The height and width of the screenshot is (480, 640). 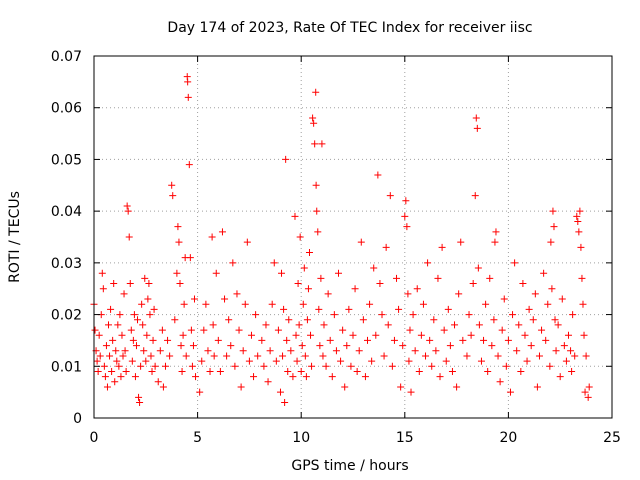 I want to click on x-tick-label: 15, so click(x=405, y=438).